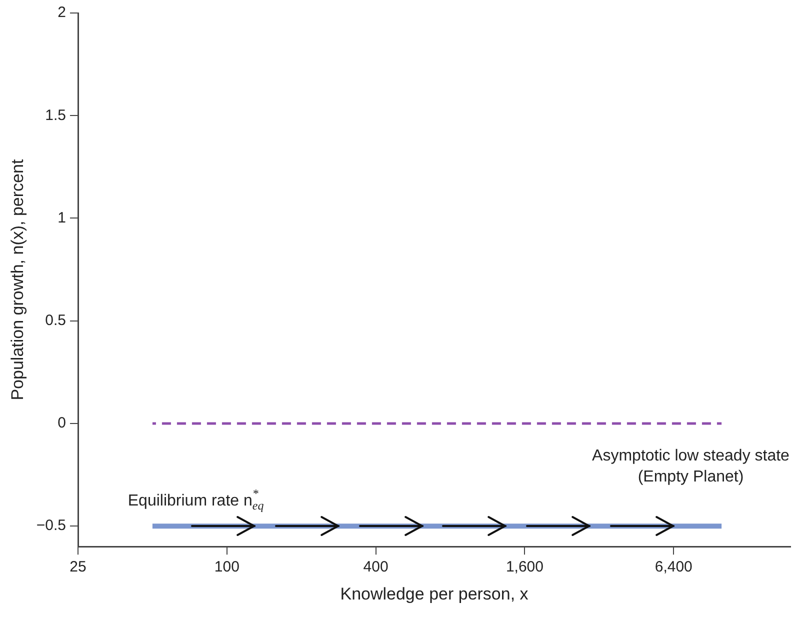 This screenshot has height=617, width=793. I want to click on x-tick-label: 1,600, so click(525, 567).